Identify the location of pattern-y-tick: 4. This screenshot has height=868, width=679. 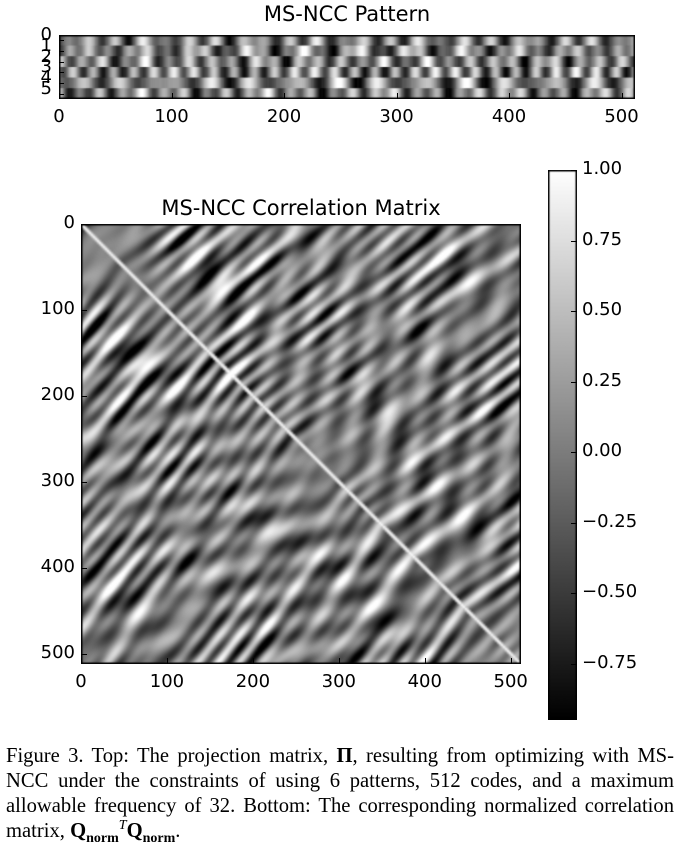
(46, 77).